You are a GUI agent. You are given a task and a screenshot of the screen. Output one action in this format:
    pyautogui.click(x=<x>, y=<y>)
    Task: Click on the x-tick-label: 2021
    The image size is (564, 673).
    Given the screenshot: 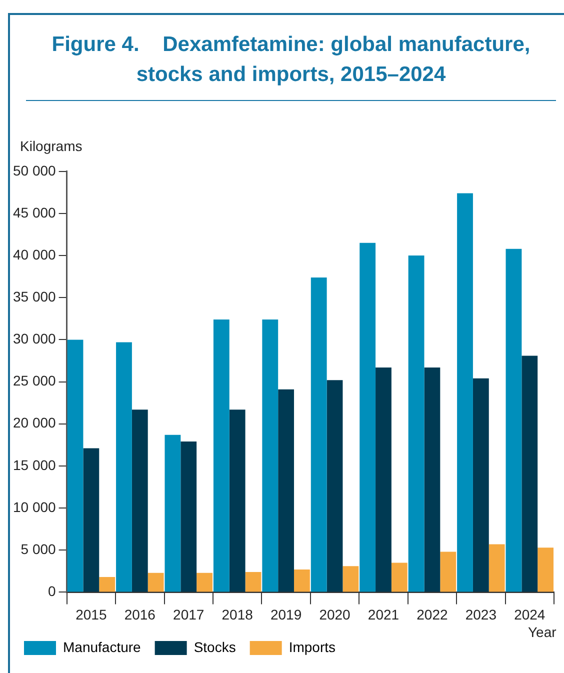 What is the action you would take?
    pyautogui.click(x=384, y=614)
    